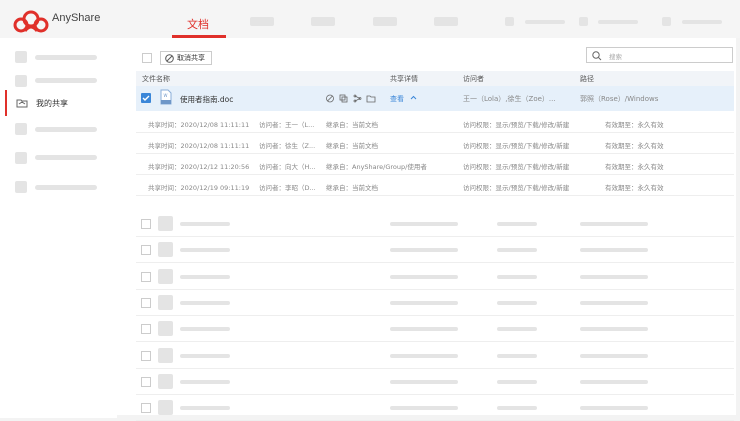  What do you see at coordinates (370, 19) in the screenshot?
I see `top-bar: AnyShare 文档` at bounding box center [370, 19].